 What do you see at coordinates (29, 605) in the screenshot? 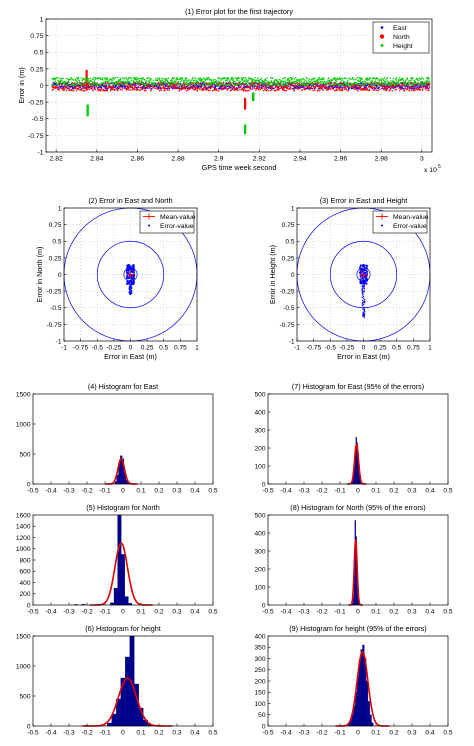
I see `y-tick-label: 0` at bounding box center [29, 605].